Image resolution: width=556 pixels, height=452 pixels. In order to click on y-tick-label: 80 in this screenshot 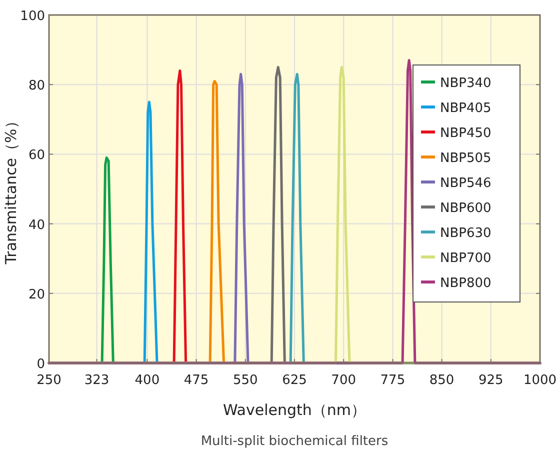, I will do `click(36, 86)`.